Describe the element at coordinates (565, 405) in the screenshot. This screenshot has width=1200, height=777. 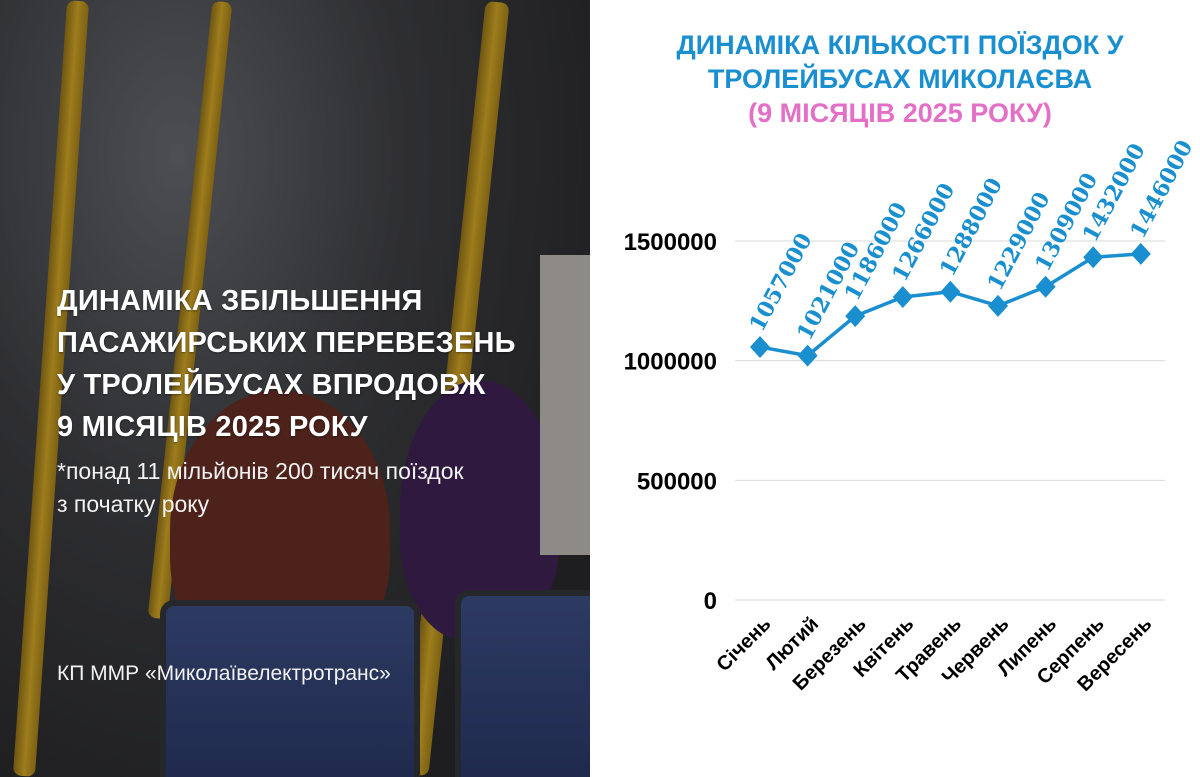
I see `notice-poster` at that location.